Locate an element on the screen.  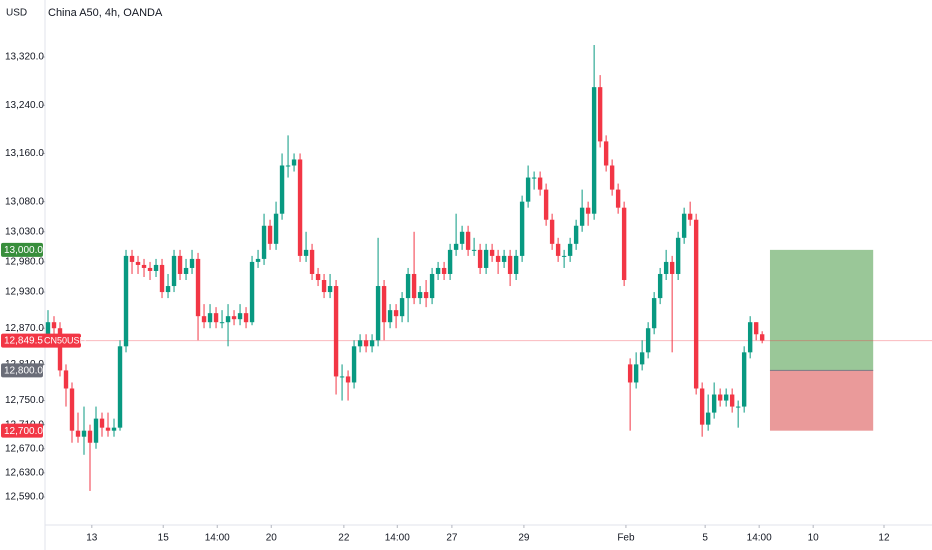
y-tick-label: 13,160.0 is located at coordinates (24, 153).